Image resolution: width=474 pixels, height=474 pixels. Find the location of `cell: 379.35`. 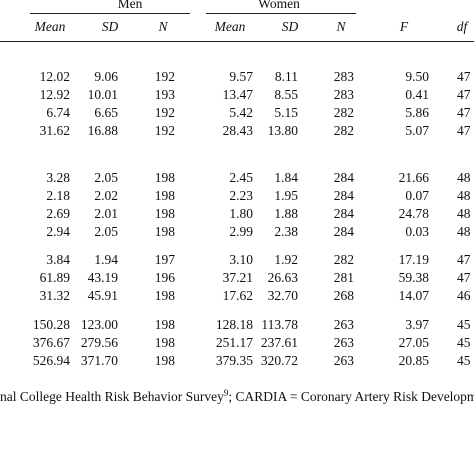

cell: 379.35 is located at coordinates (234, 360).